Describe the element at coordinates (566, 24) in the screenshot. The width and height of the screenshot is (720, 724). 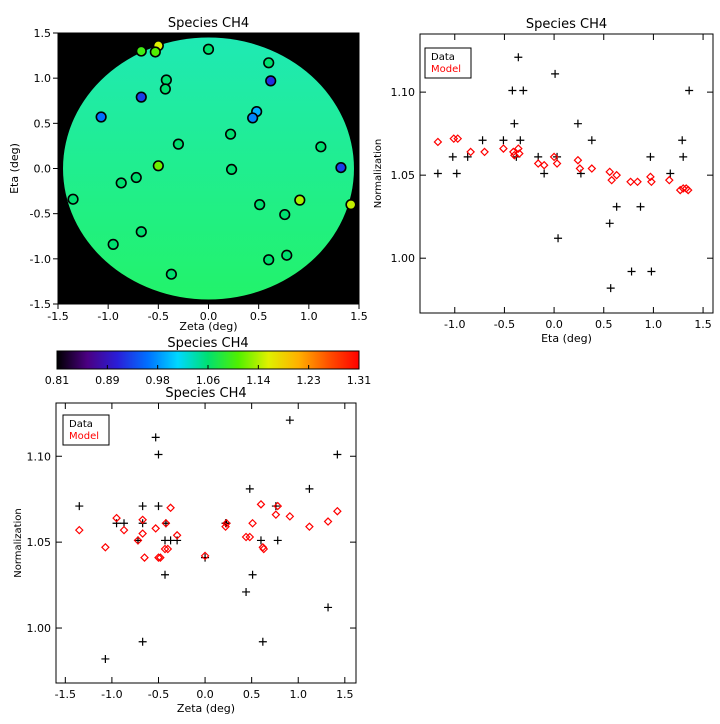
I see `eta-title: Species CH4` at that location.